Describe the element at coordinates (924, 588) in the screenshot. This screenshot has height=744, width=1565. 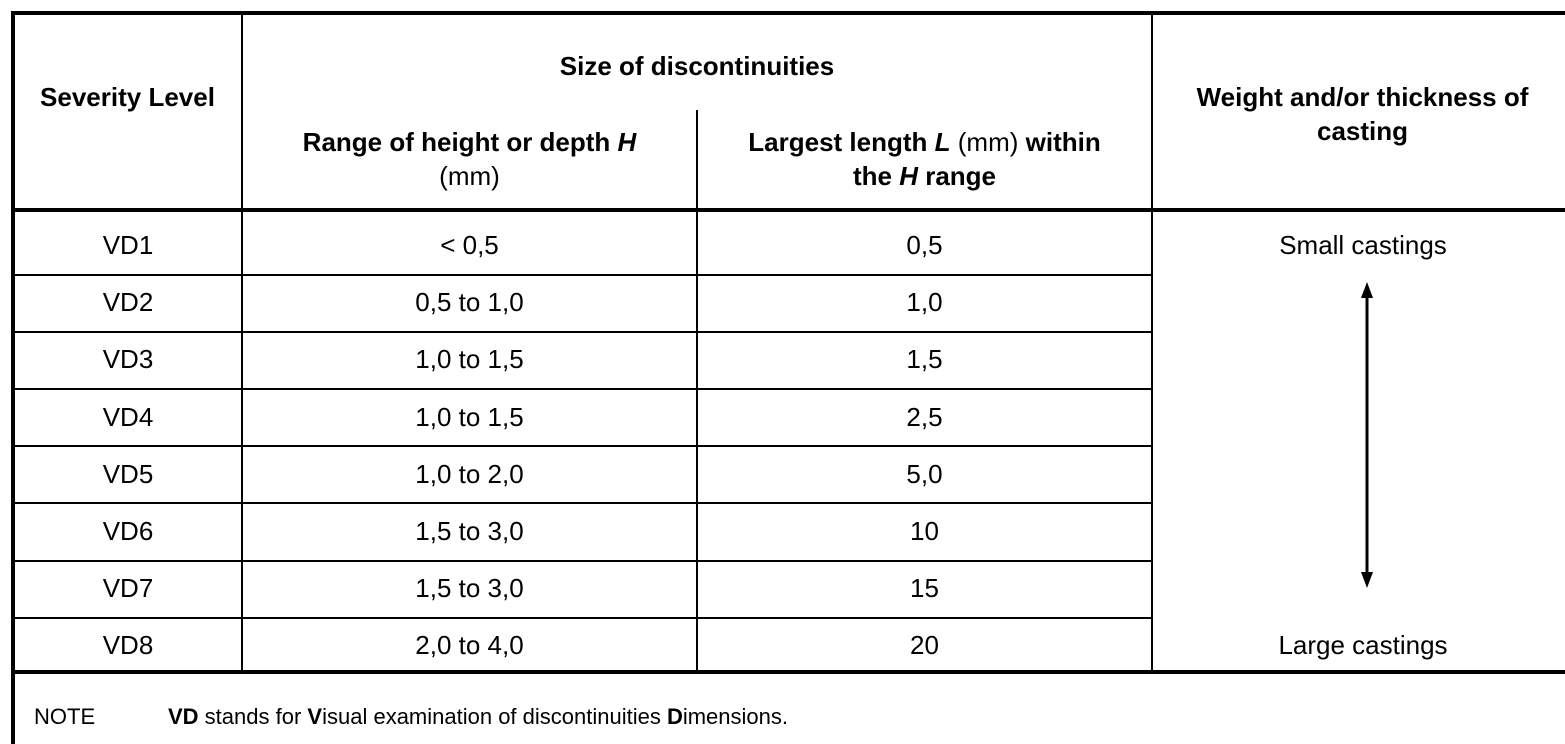
I see `table-cell: 15` at that location.